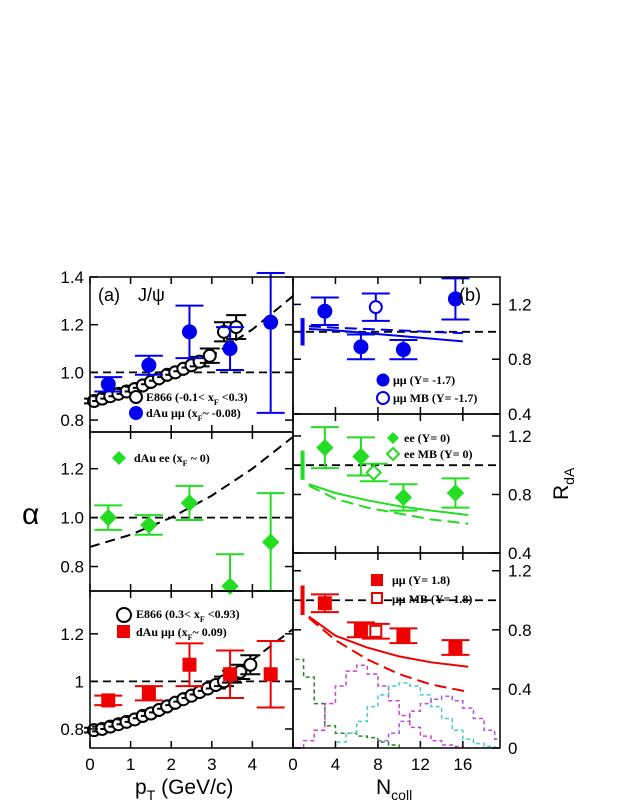  I want to click on legend-text-e866-a3: E866 (0.3< xF <0.93), so click(188, 615).